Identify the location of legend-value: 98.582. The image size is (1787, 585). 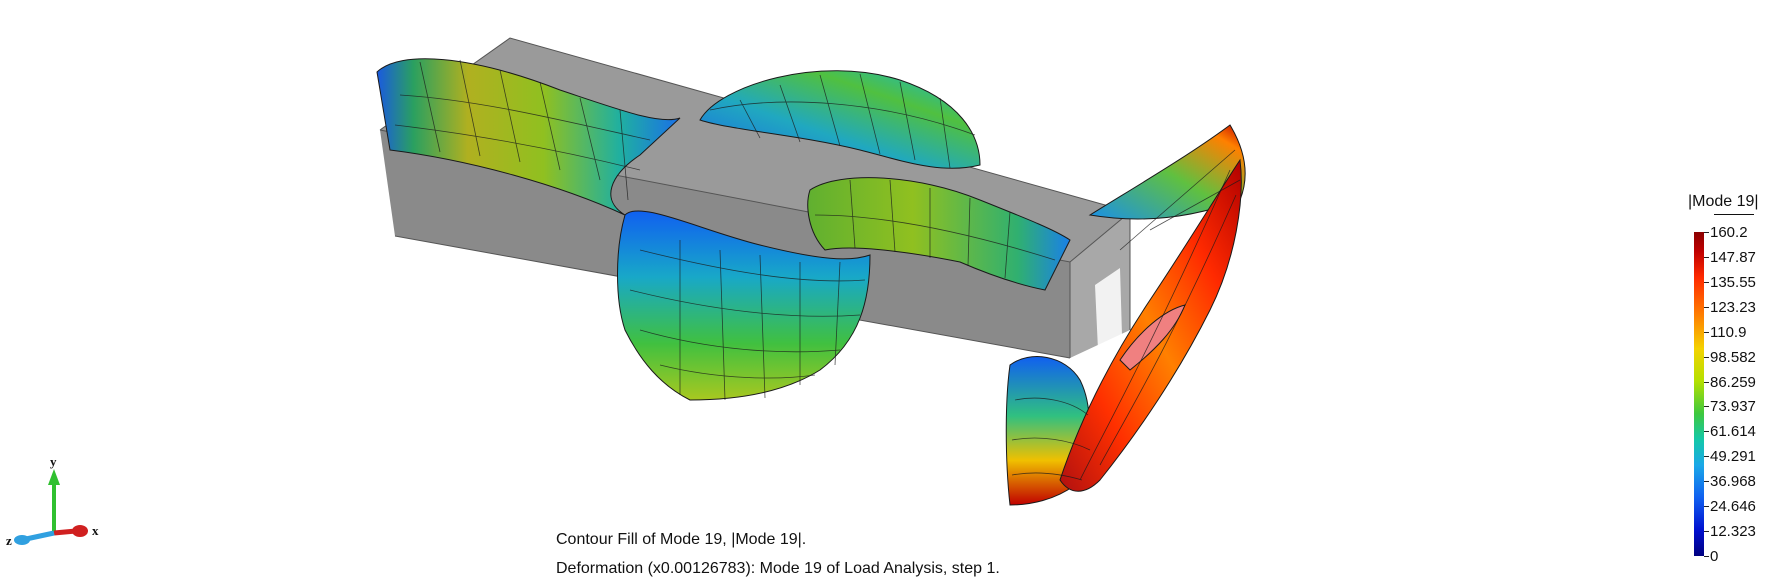
(1733, 357).